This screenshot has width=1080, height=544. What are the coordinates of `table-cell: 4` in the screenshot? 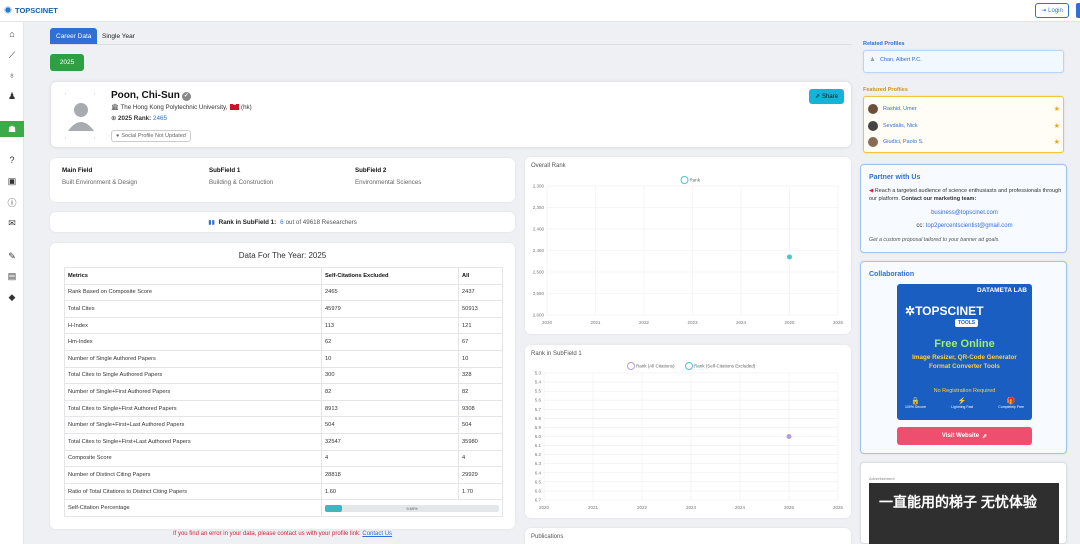 It's located at (390, 458).